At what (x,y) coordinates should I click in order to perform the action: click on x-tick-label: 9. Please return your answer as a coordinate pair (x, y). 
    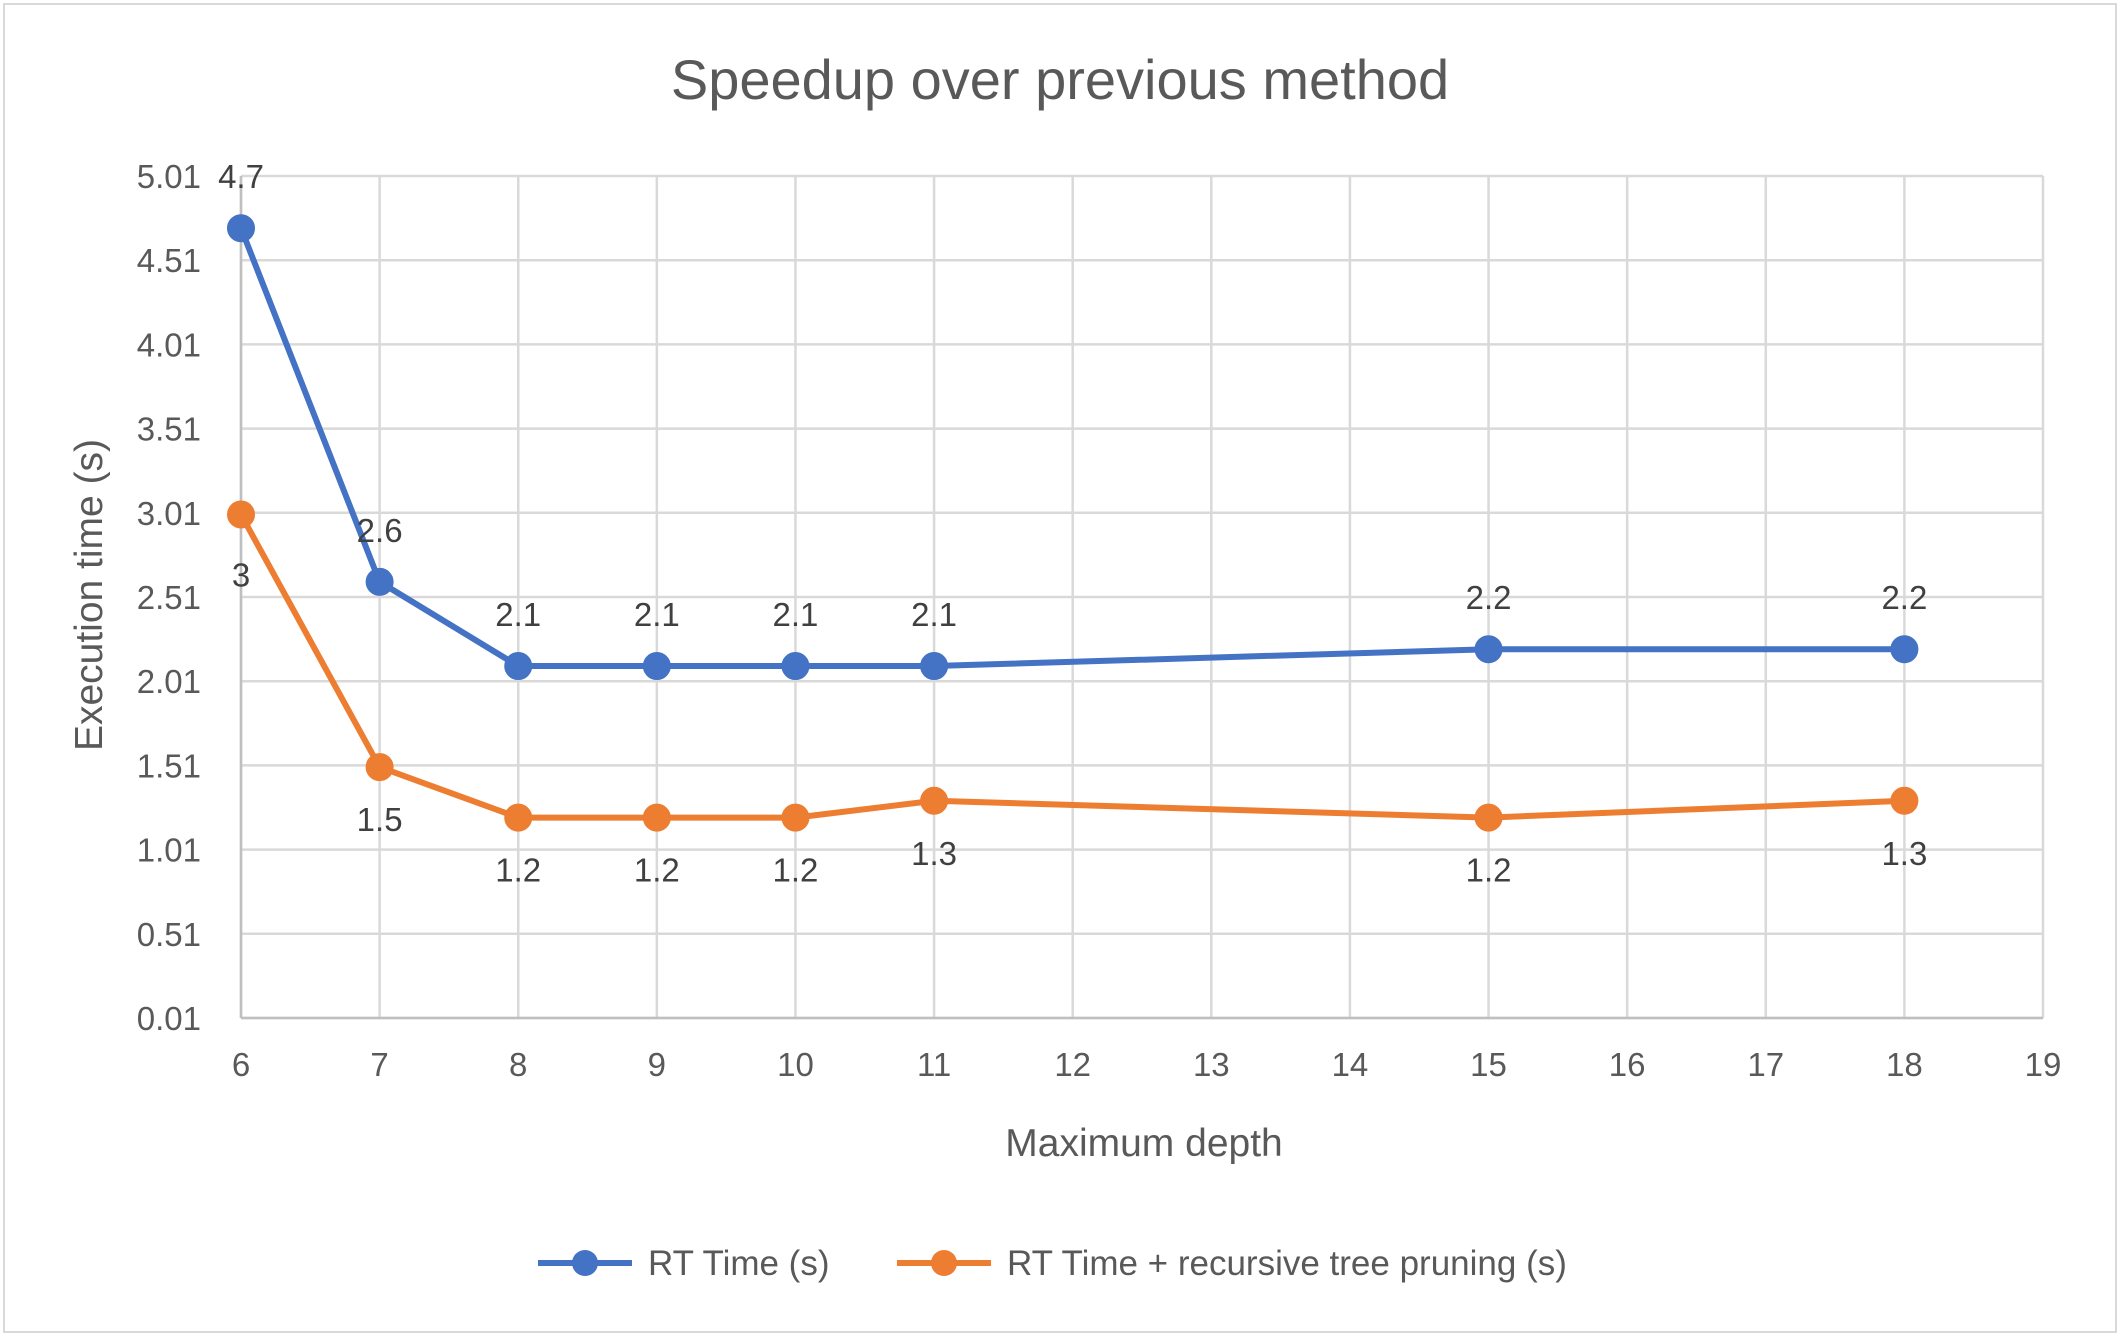
    Looking at the image, I should click on (657, 1064).